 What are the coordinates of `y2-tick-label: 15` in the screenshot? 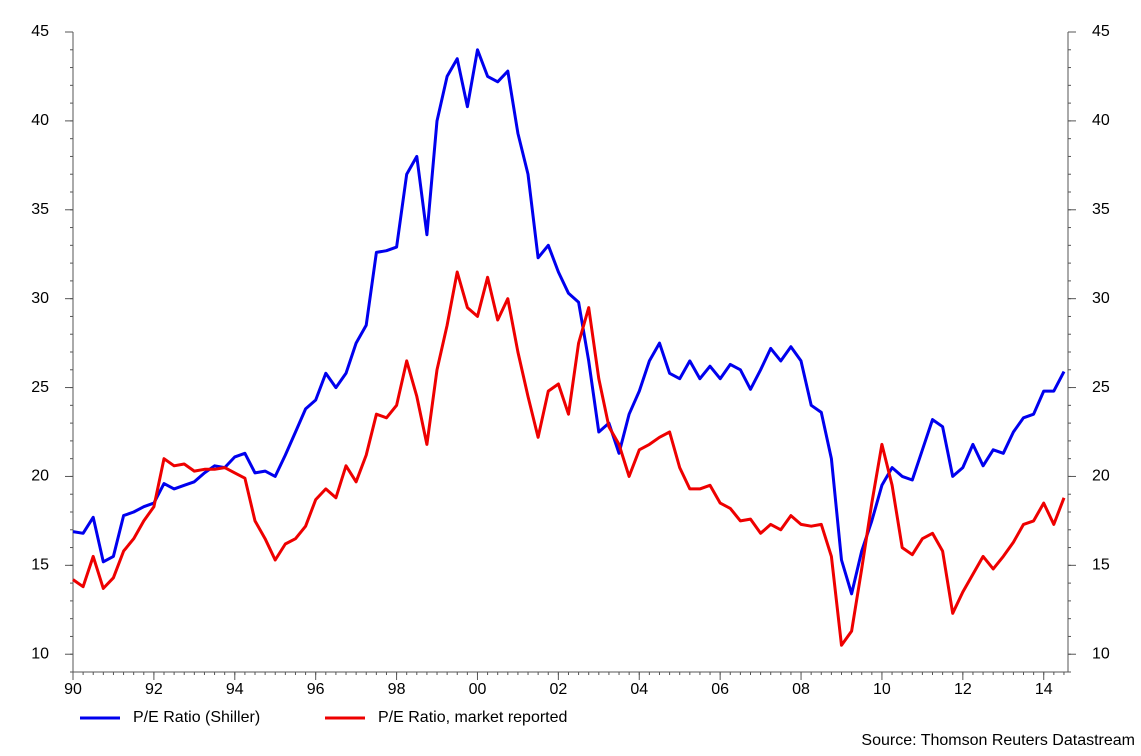 It's located at (1101, 565).